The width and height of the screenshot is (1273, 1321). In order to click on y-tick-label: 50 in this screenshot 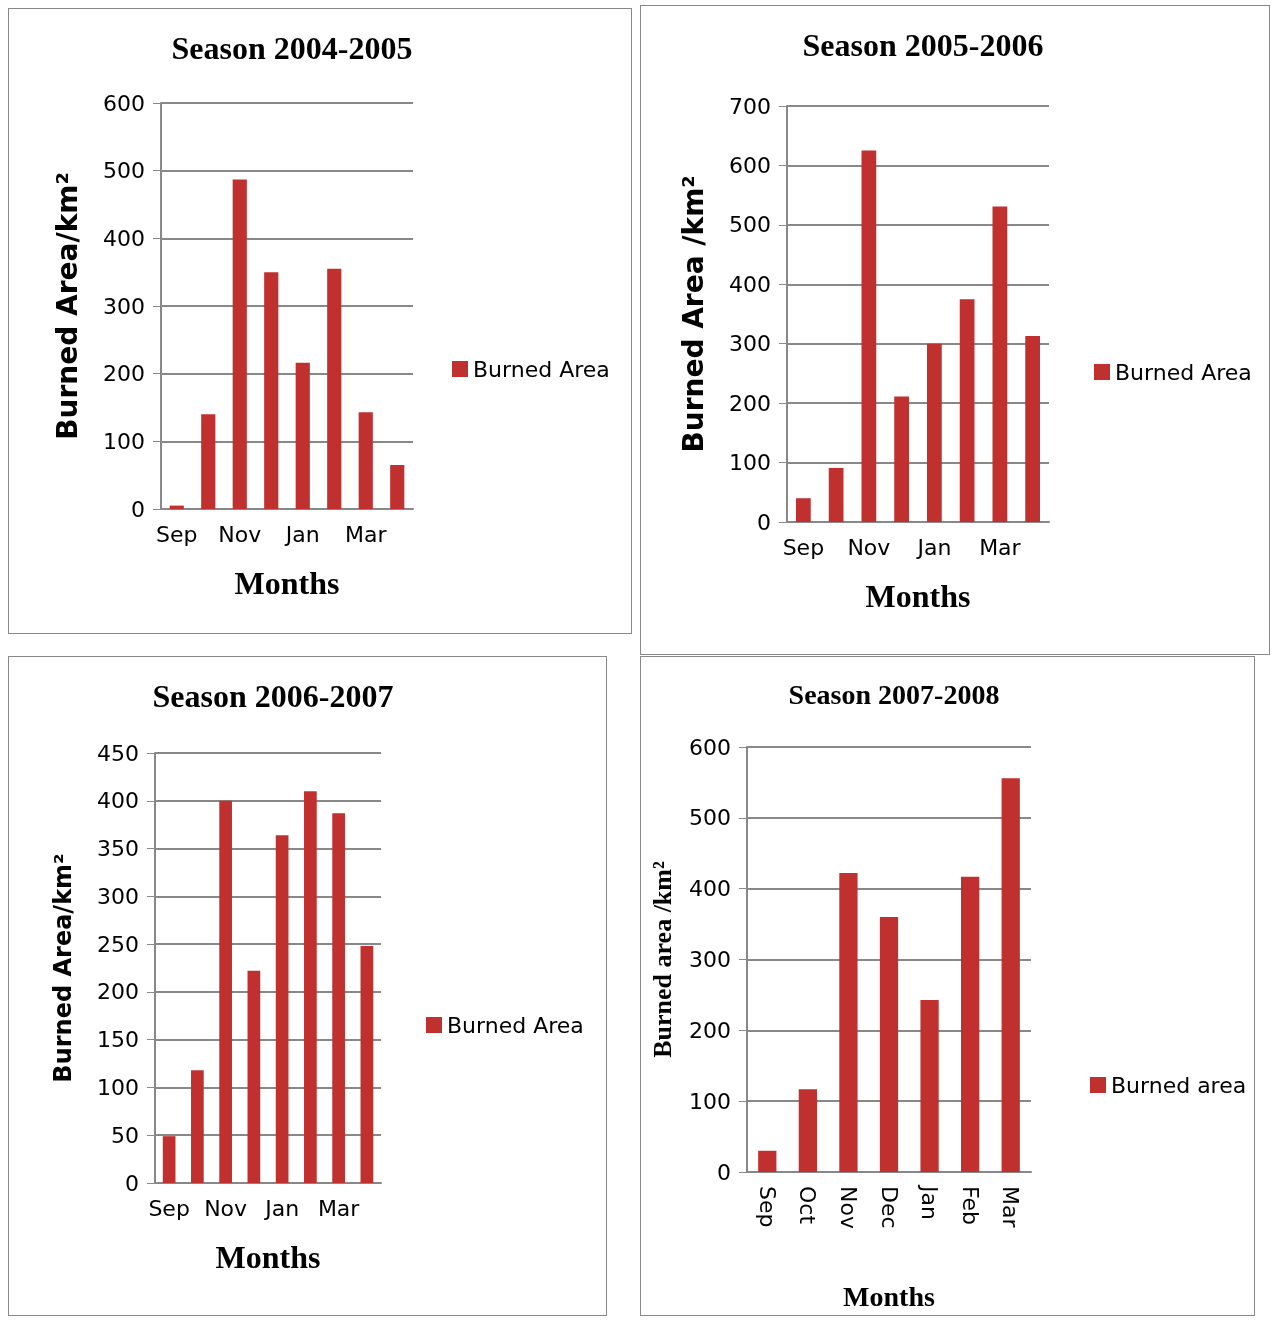, I will do `click(125, 1135)`.